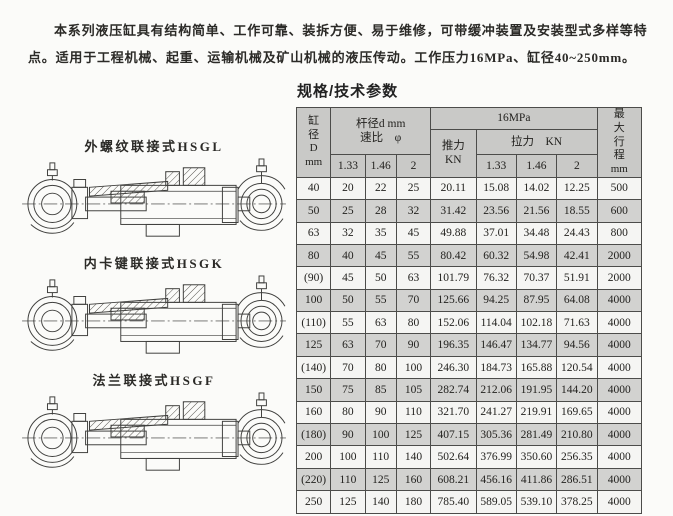  What do you see at coordinates (577, 345) in the screenshot?
I see `table-cell: 94.56` at bounding box center [577, 345].